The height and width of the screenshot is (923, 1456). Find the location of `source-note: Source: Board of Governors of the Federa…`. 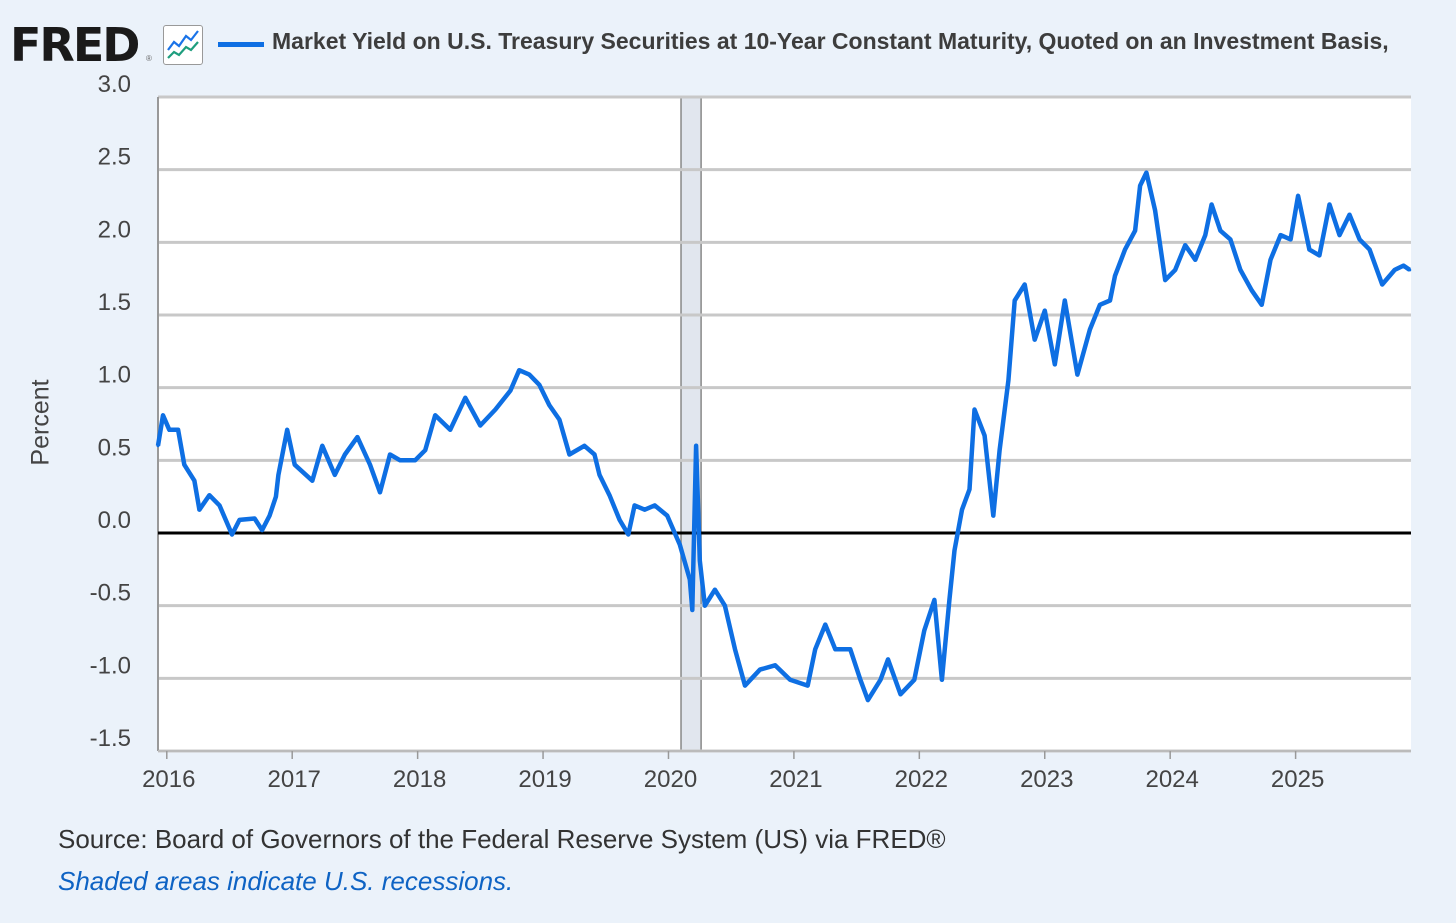

source-note: Source: Board of Governors of the Federa… is located at coordinates (502, 839).